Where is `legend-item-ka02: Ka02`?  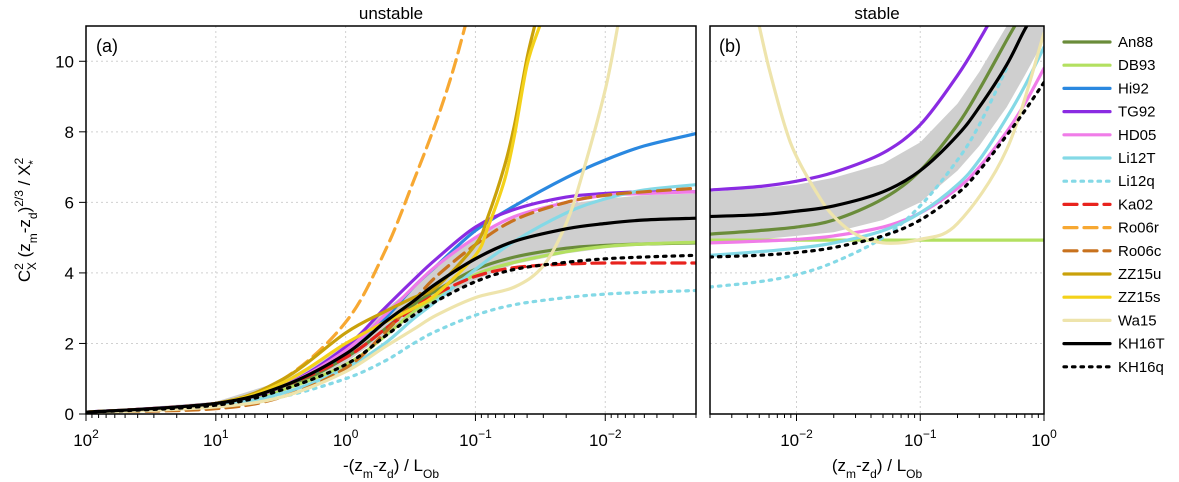
legend-item-ka02: Ka02 is located at coordinates (1107, 204).